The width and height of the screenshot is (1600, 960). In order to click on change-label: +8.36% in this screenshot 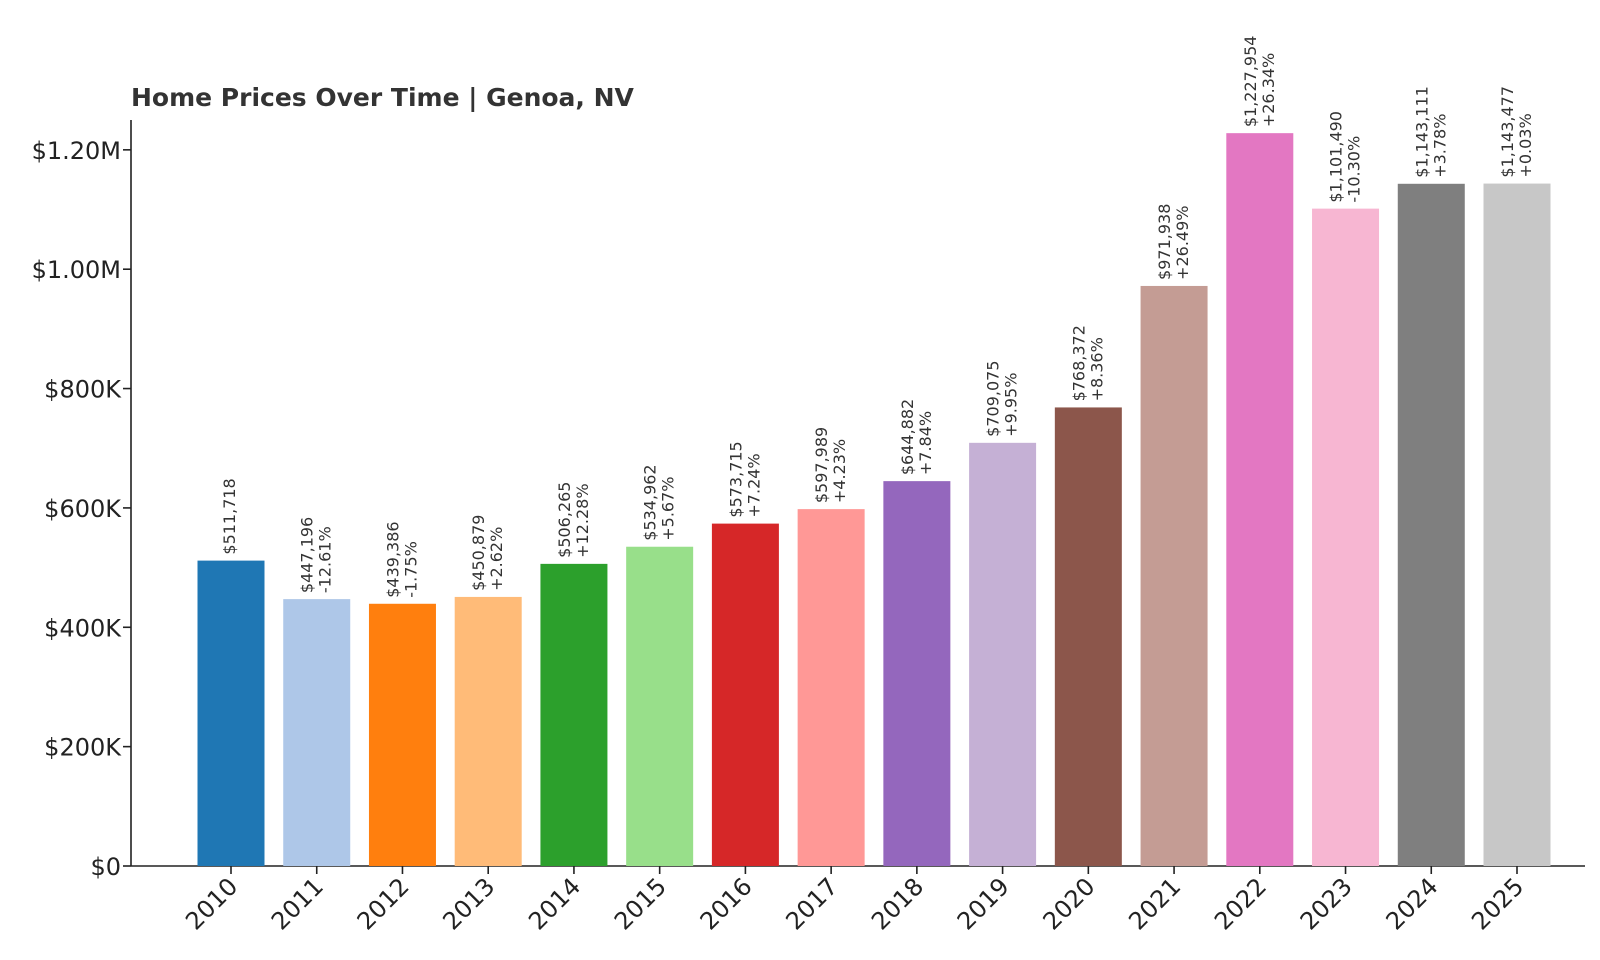, I will do `click(1096, 369)`.